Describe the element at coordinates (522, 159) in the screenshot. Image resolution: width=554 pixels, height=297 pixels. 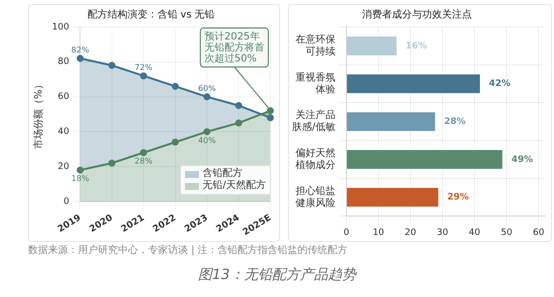
I see `data-label: 49%` at that location.